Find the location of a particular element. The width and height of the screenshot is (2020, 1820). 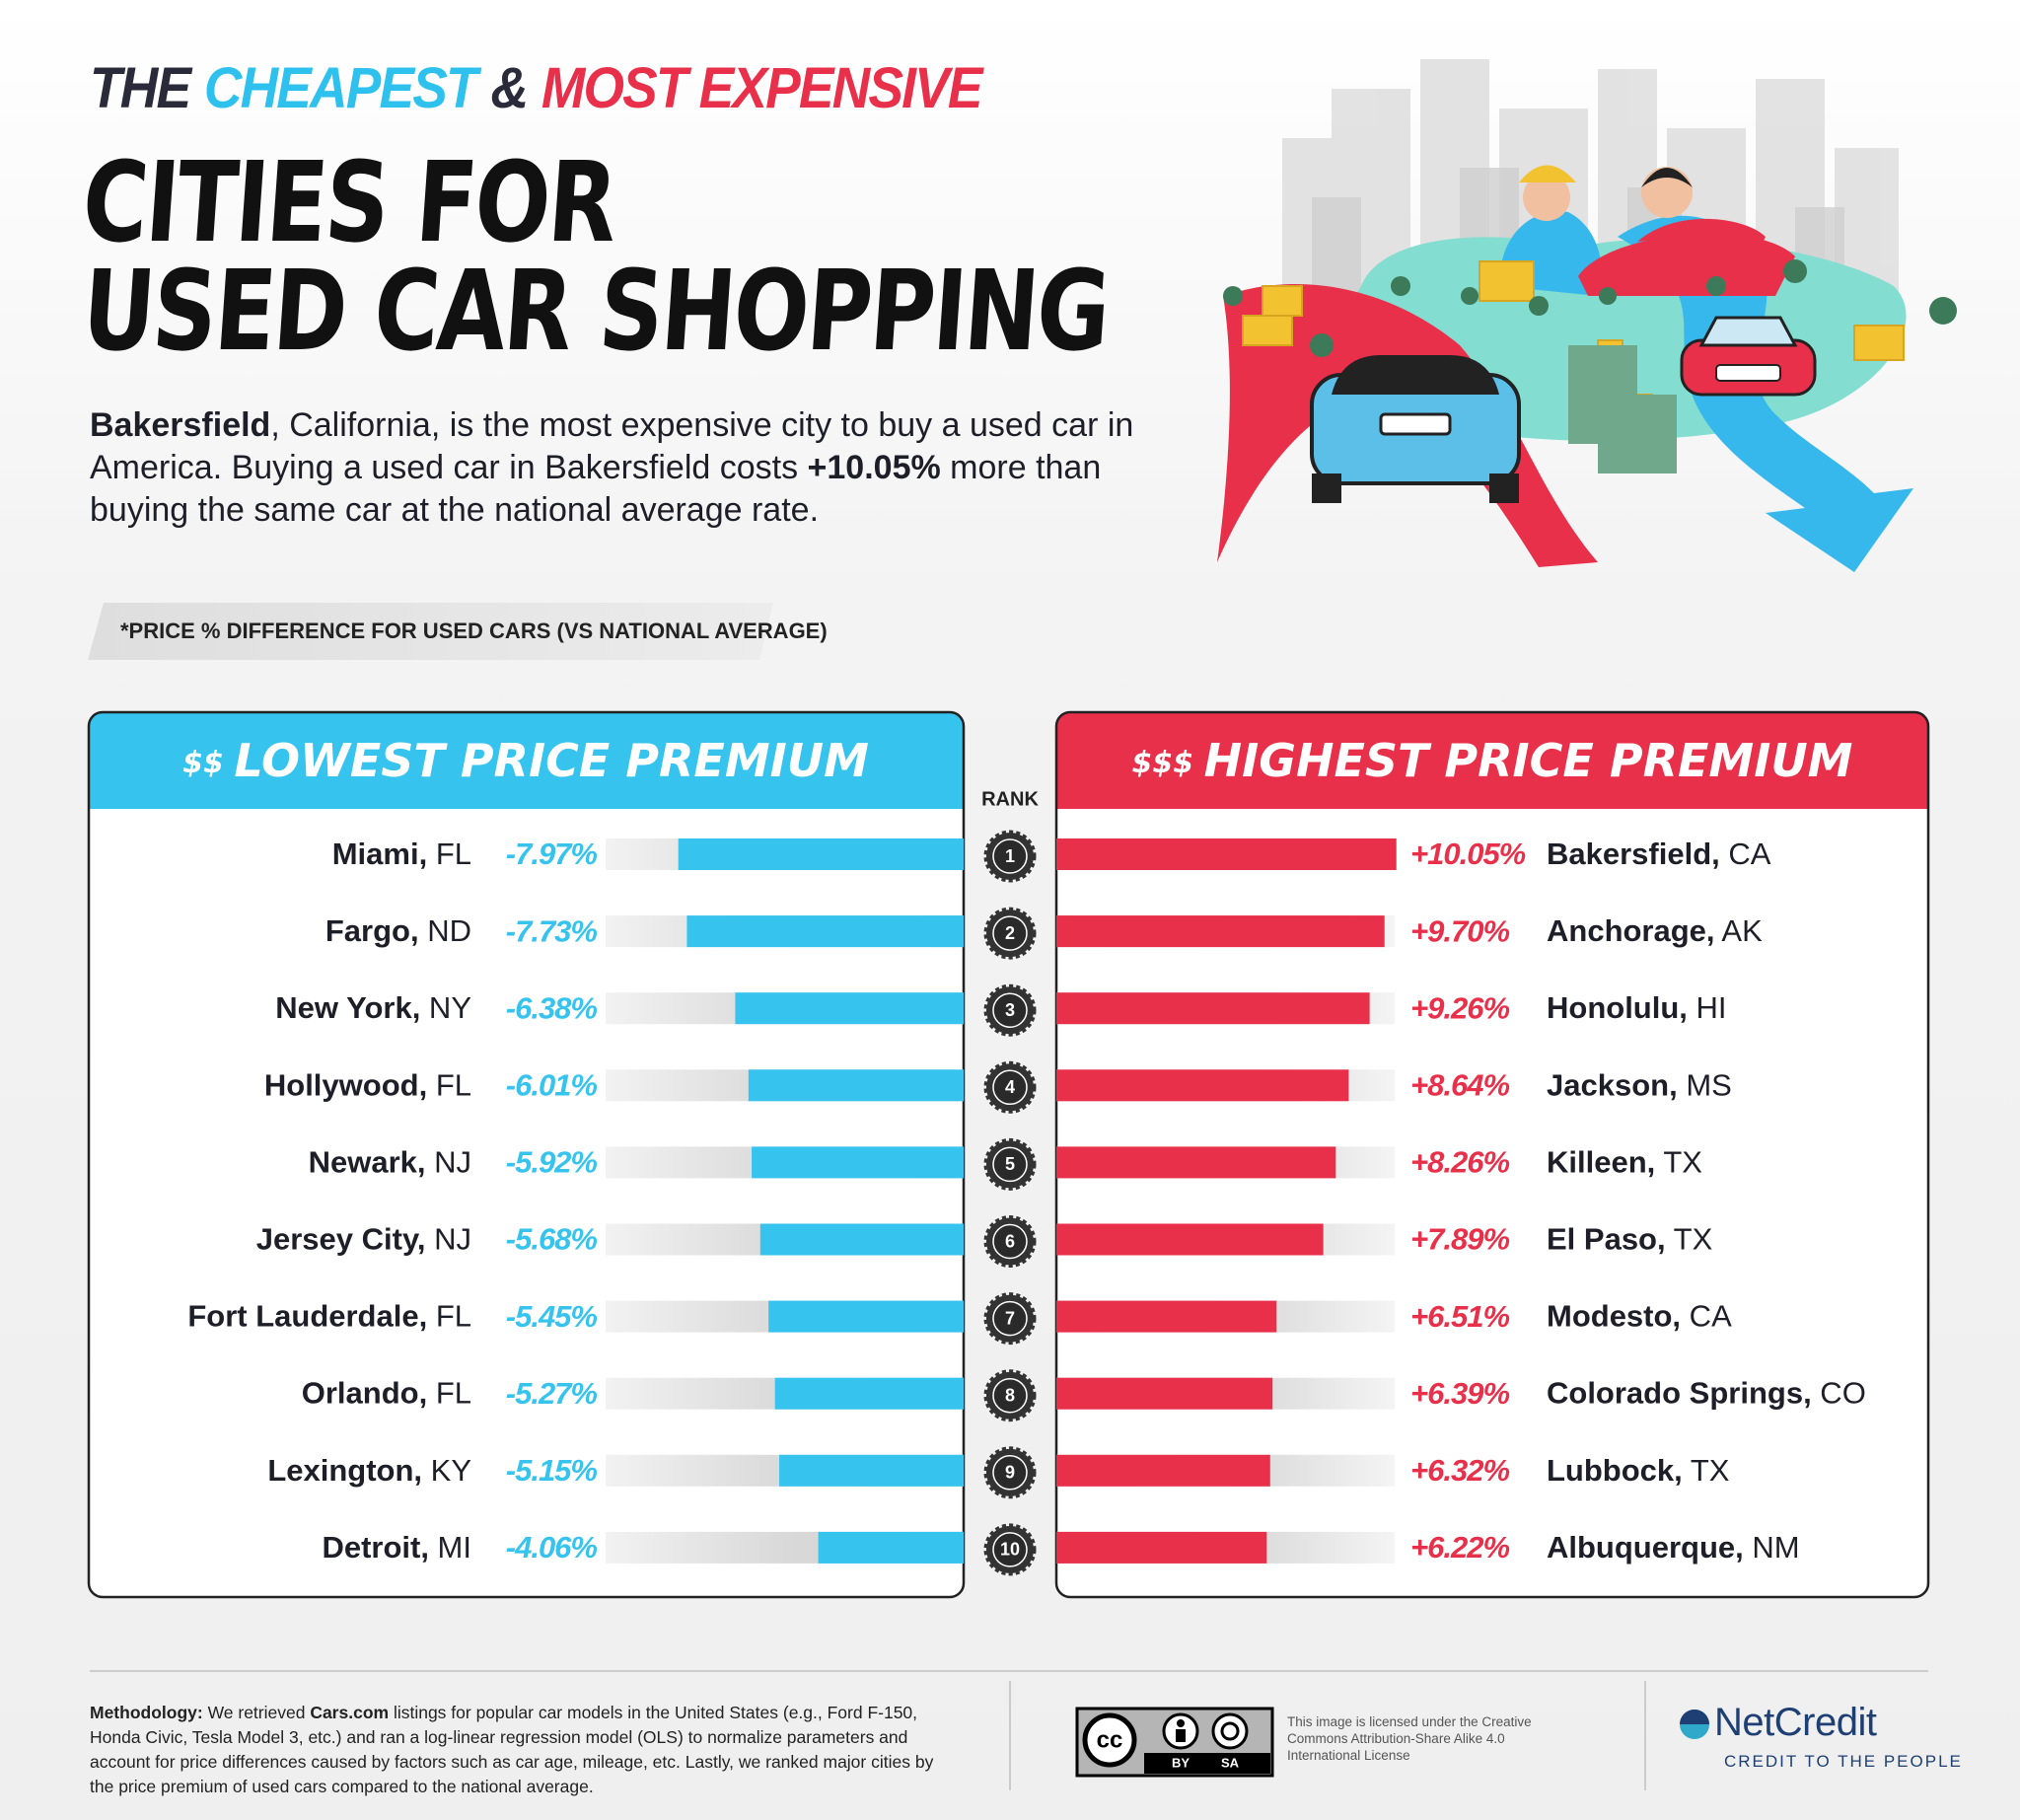

category-label: Hollywood, FL is located at coordinates (367, 1084).